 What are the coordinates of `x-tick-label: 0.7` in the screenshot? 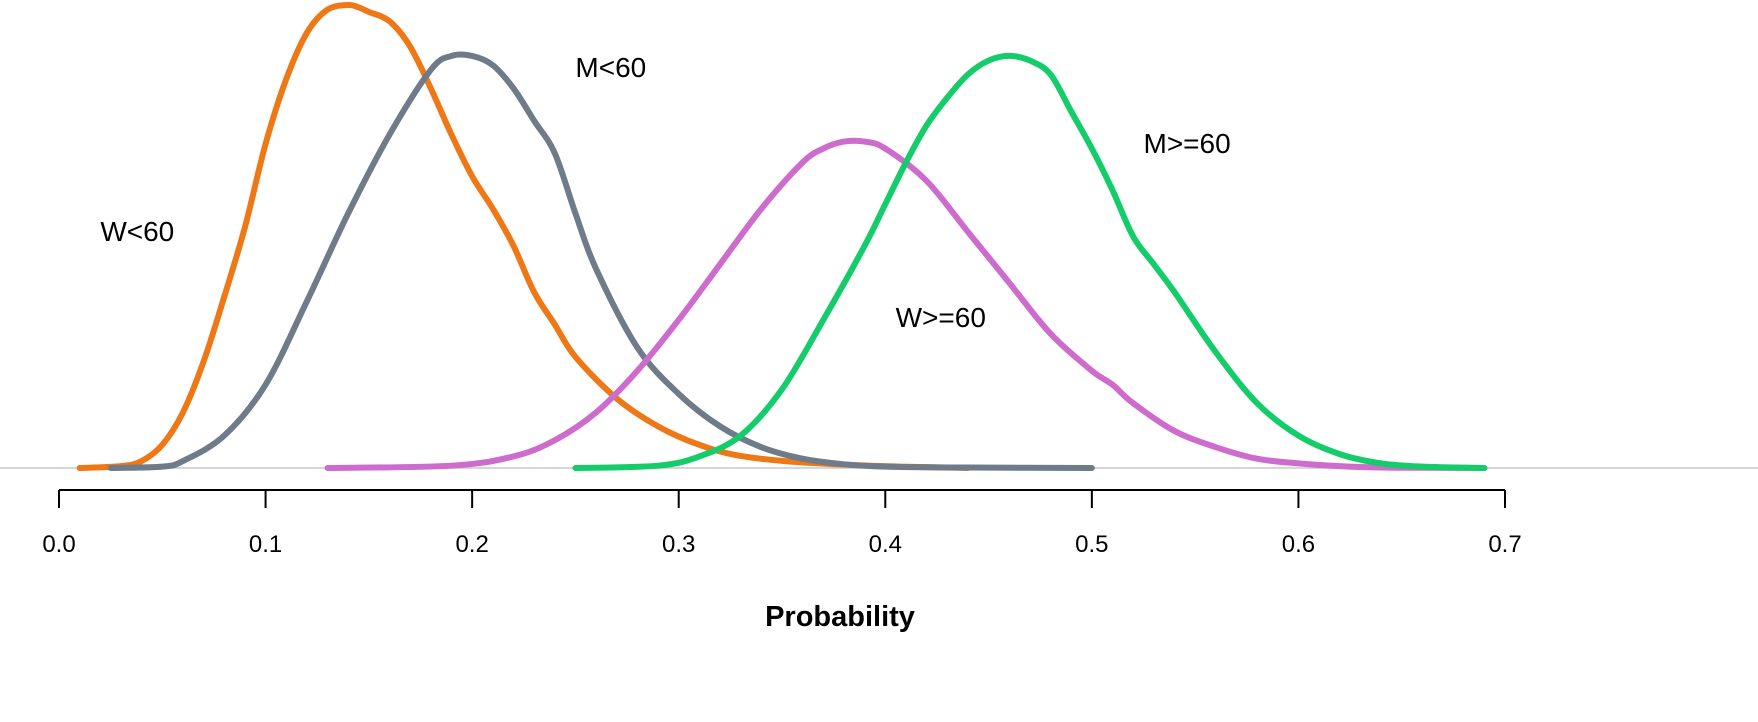 It's located at (1504, 544).